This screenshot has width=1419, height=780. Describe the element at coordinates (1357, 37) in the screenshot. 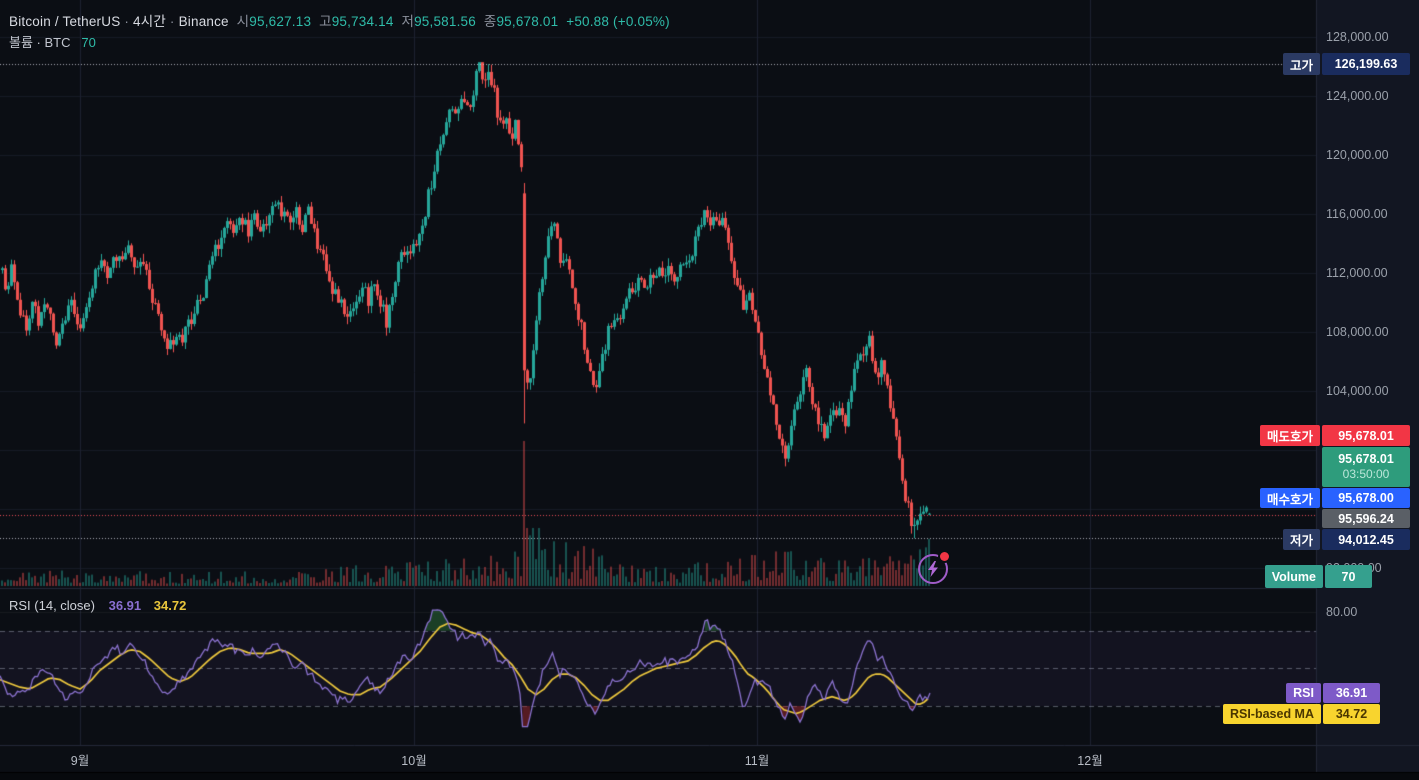

I see `price-tick-label: 128,000.00` at that location.